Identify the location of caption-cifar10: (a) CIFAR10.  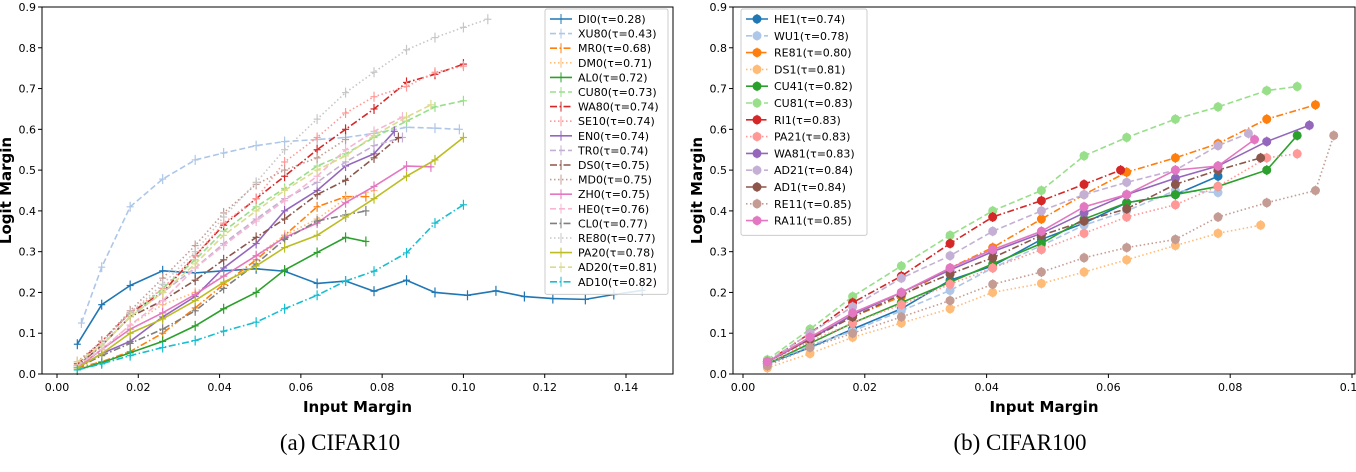
(340, 442).